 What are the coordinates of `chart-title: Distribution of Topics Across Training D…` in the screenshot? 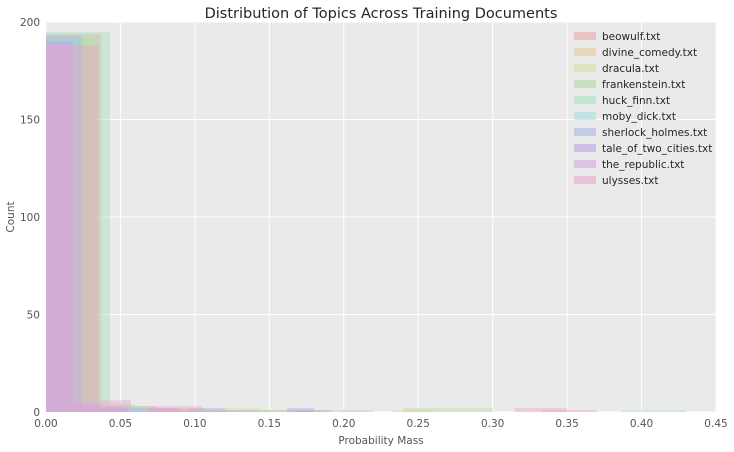 It's located at (381, 14).